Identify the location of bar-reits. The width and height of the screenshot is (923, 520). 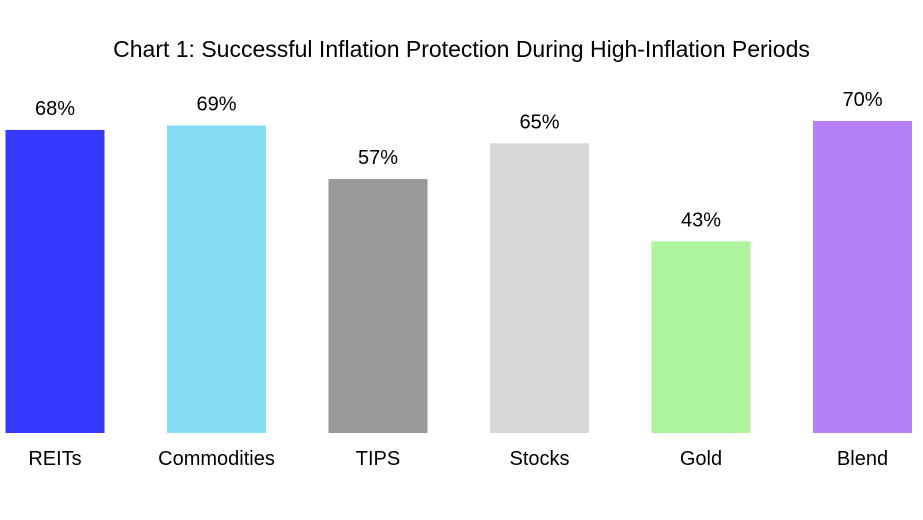
(55, 281).